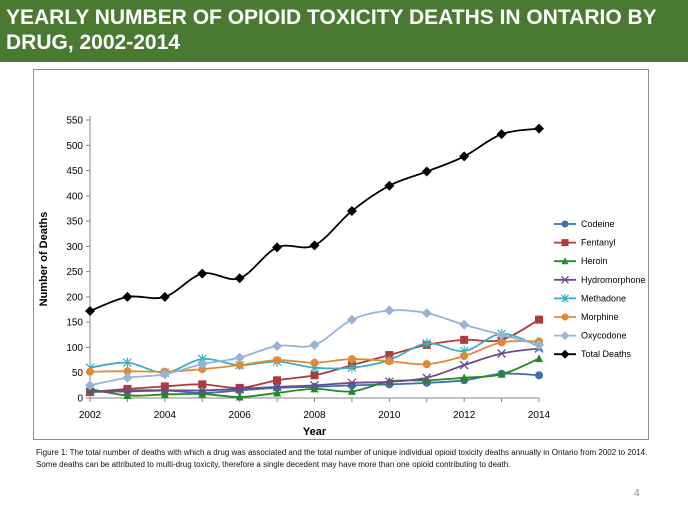  Describe the element at coordinates (606, 354) in the screenshot. I see `legend-label: Total Deaths` at that location.